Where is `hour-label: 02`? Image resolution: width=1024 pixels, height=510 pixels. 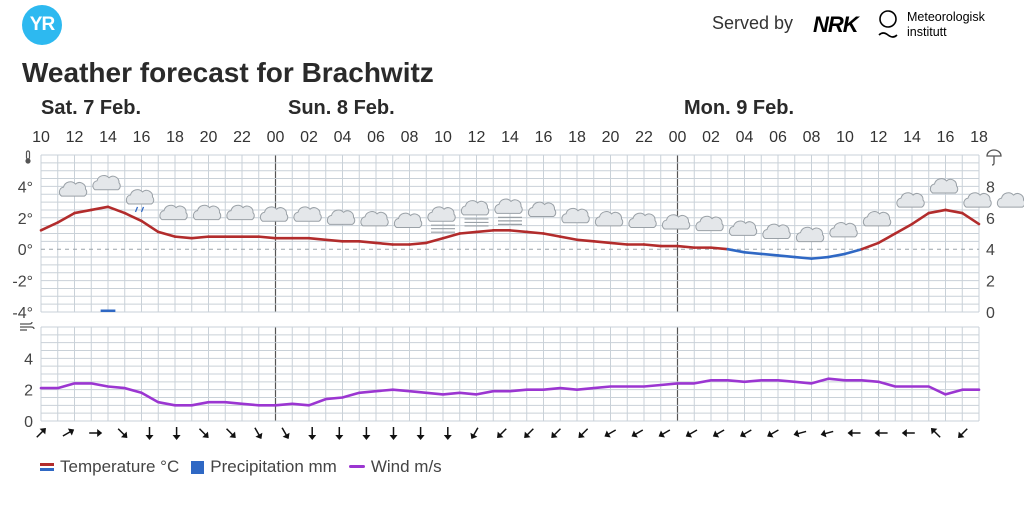
hour-label: 02 is located at coordinates (309, 137).